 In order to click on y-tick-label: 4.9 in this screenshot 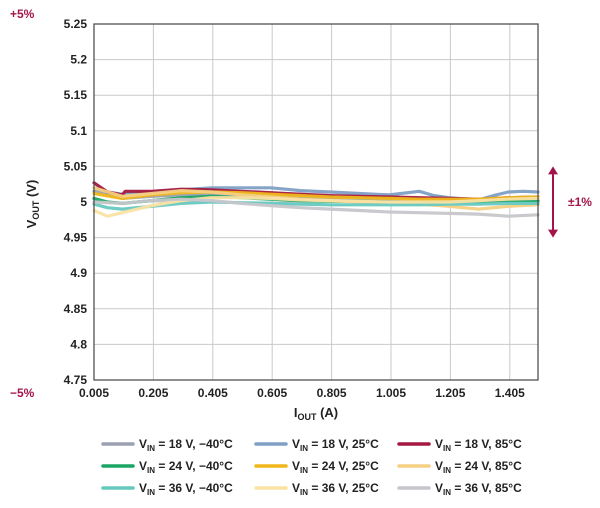, I will do `click(78, 273)`.